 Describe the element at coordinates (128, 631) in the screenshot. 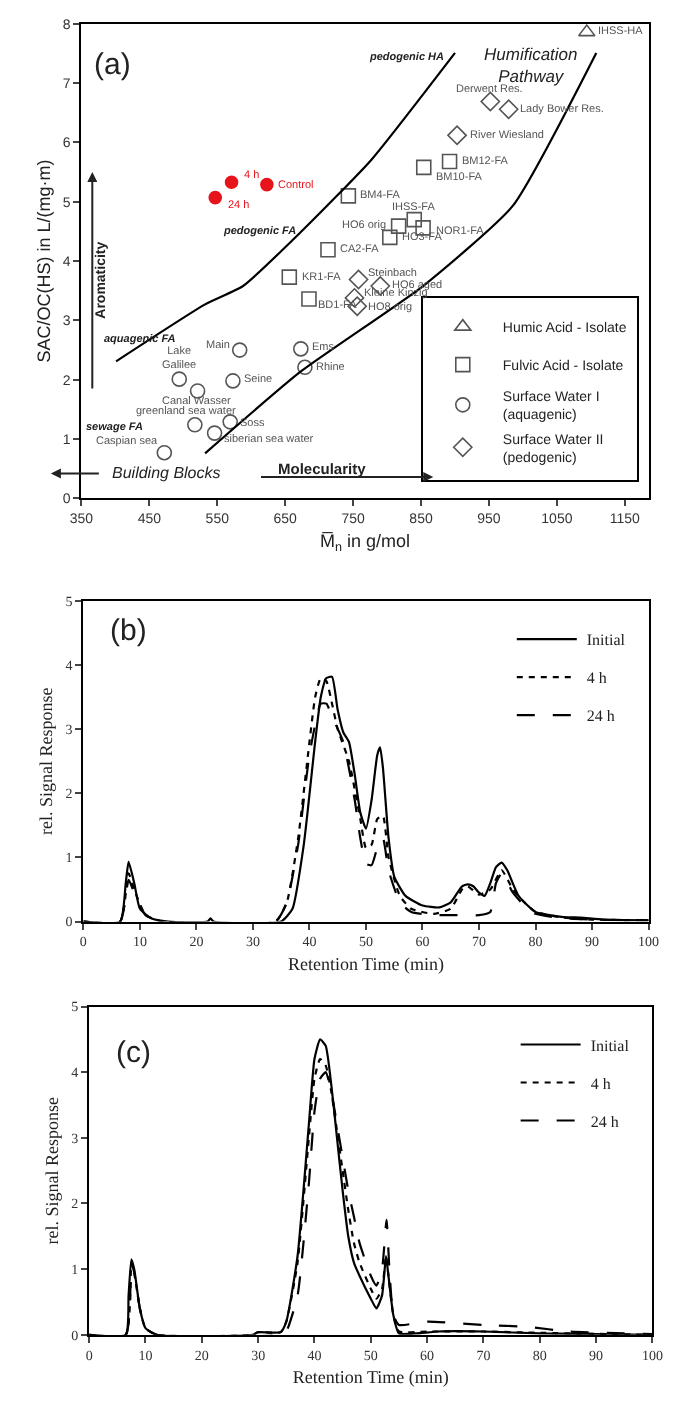

I see `annotation: (b)` at that location.